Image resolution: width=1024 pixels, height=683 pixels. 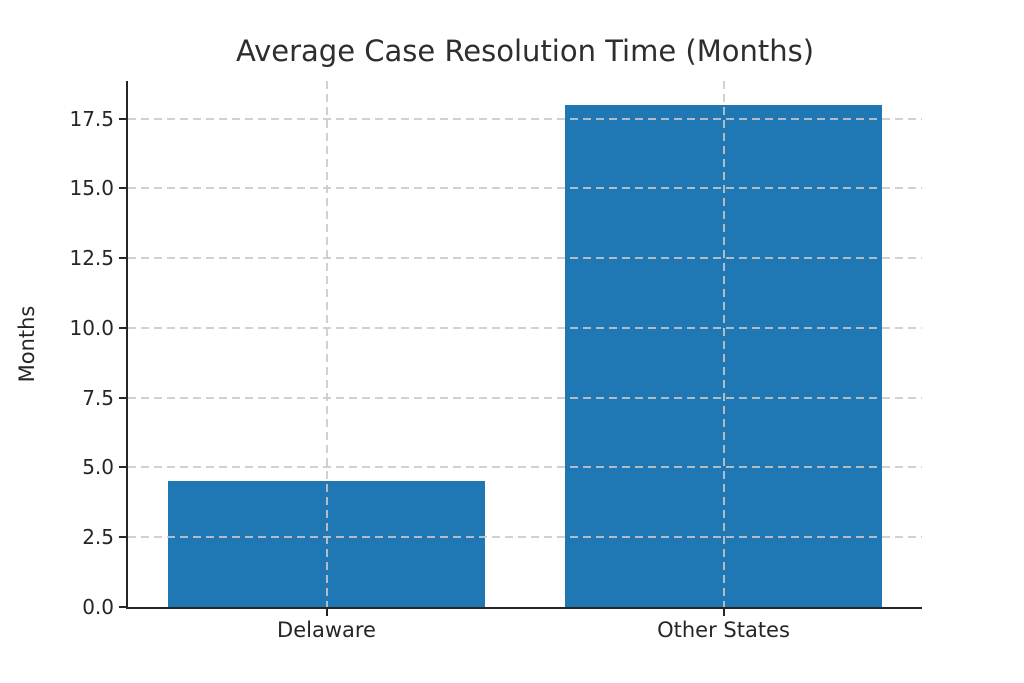 I want to click on y-tick-label: 7.5, so click(x=98, y=397).